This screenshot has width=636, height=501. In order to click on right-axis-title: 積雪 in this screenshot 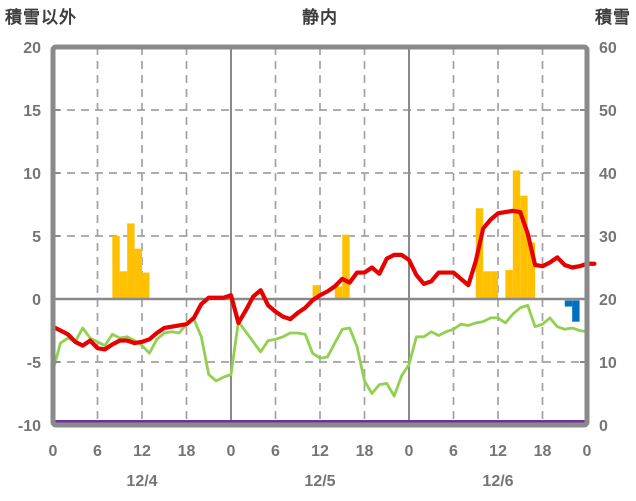, I will do `click(613, 17)`.